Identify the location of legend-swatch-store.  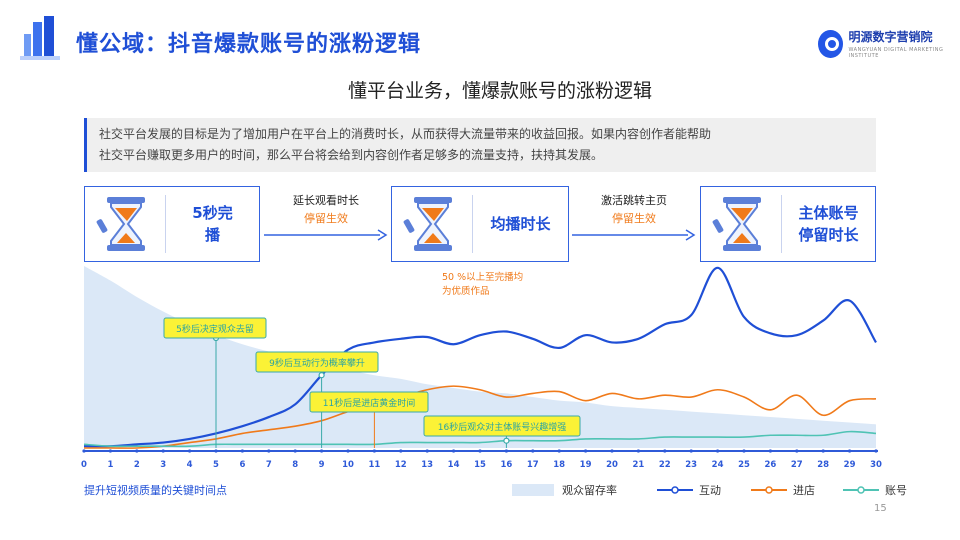
(769, 490).